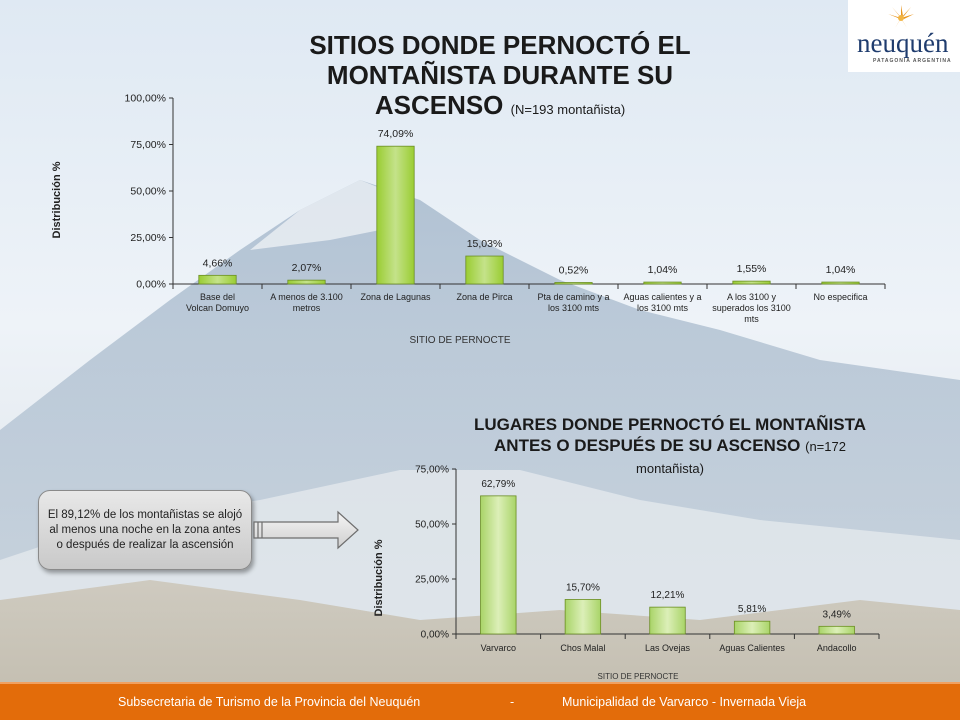 Image resolution: width=960 pixels, height=720 pixels. What do you see at coordinates (57, 199) in the screenshot?
I see `chart1-y-axis-label: Distribución %` at bounding box center [57, 199].